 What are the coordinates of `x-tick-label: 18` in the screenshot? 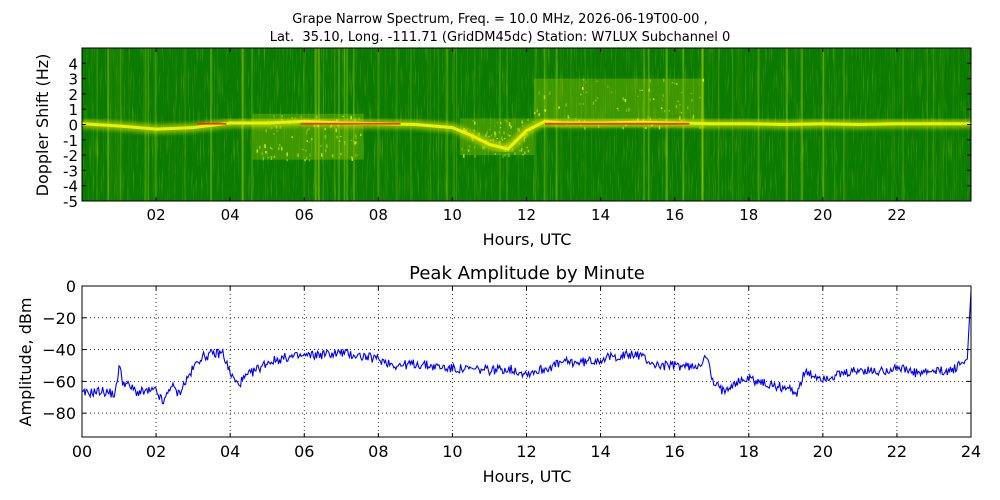 It's located at (749, 451).